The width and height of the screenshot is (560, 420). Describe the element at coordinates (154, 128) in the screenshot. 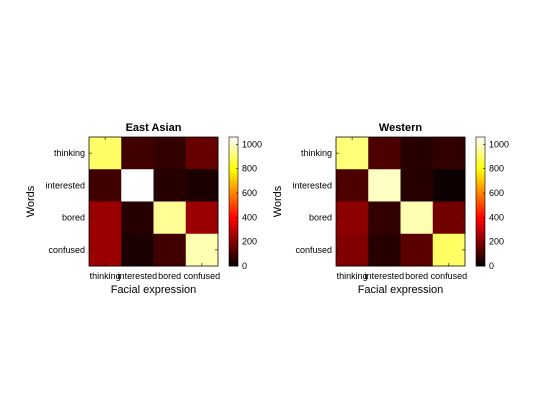

I see `chart-title: East Asian` at that location.